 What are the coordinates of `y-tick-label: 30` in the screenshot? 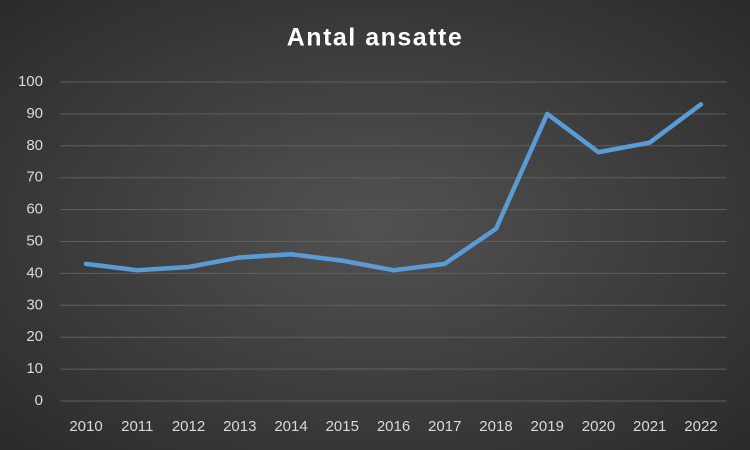 It's located at (34, 304).